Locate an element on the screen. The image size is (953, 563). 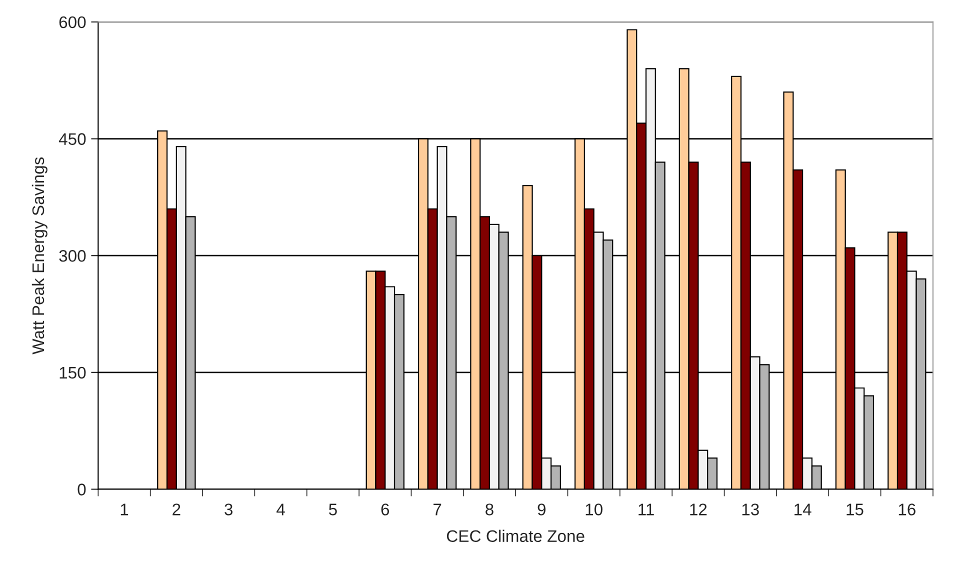
y-tick-label: 600 is located at coordinates (72, 22).